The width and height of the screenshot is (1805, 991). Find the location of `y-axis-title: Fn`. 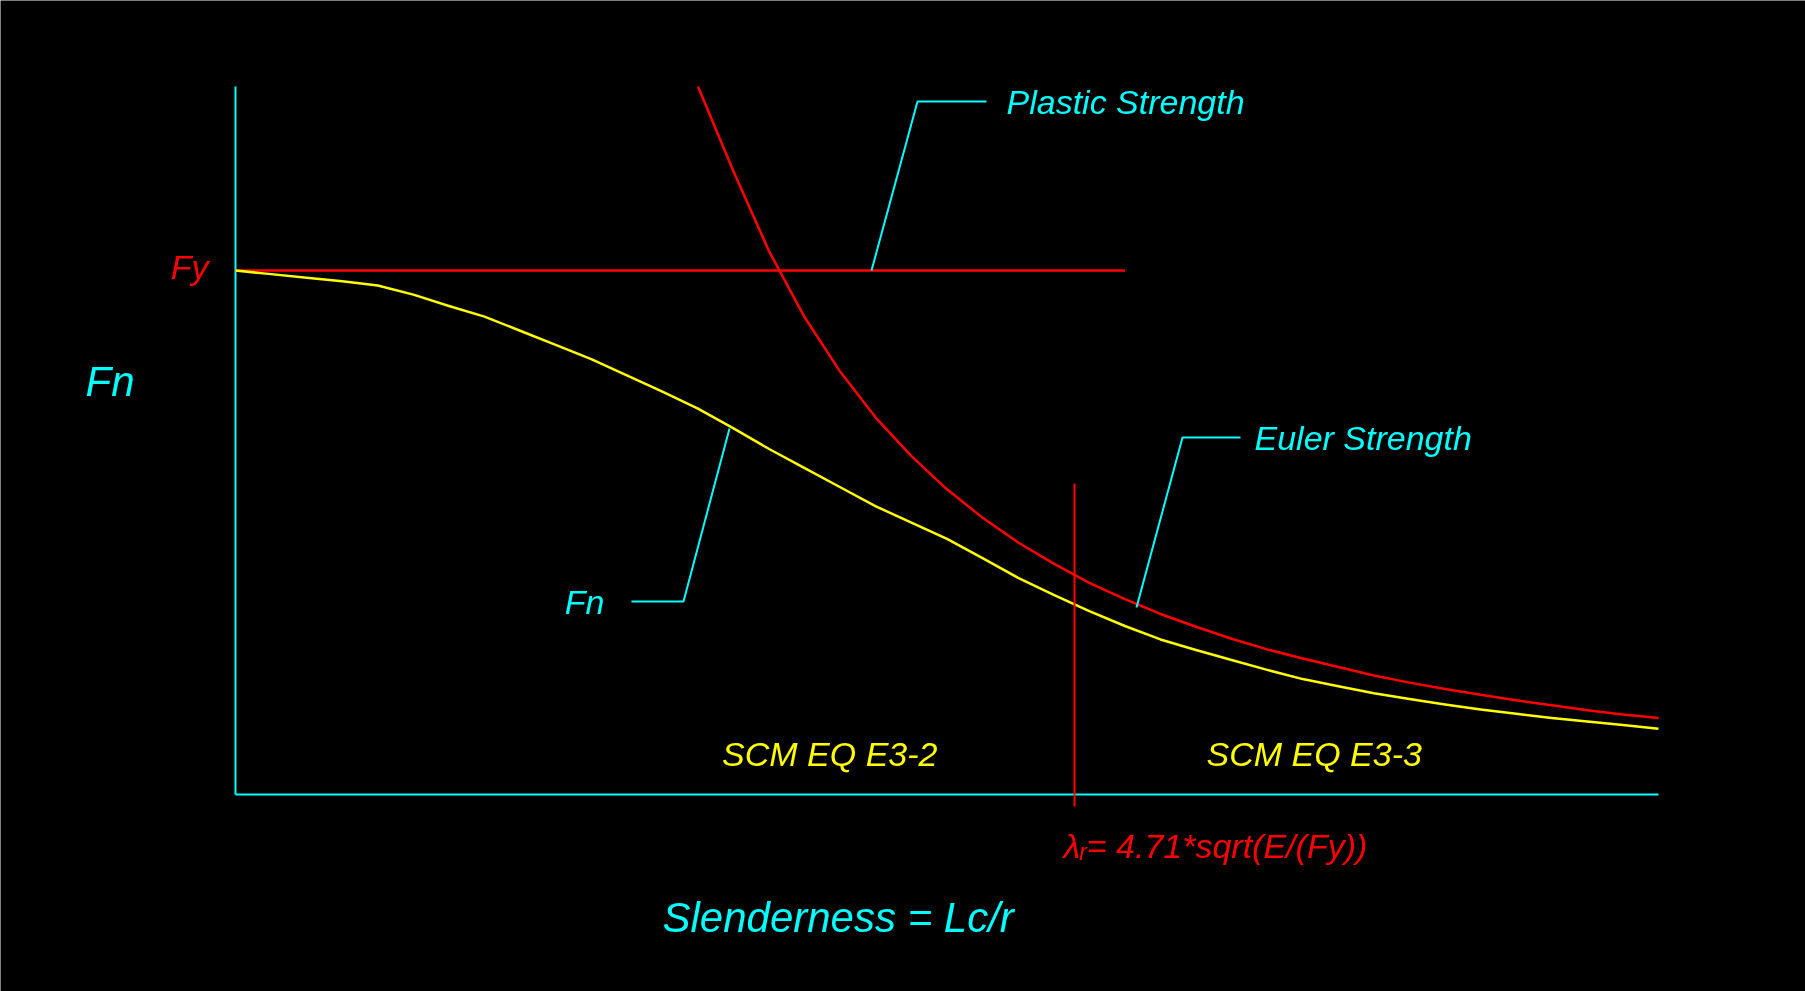

y-axis-title: Fn is located at coordinates (110, 381).